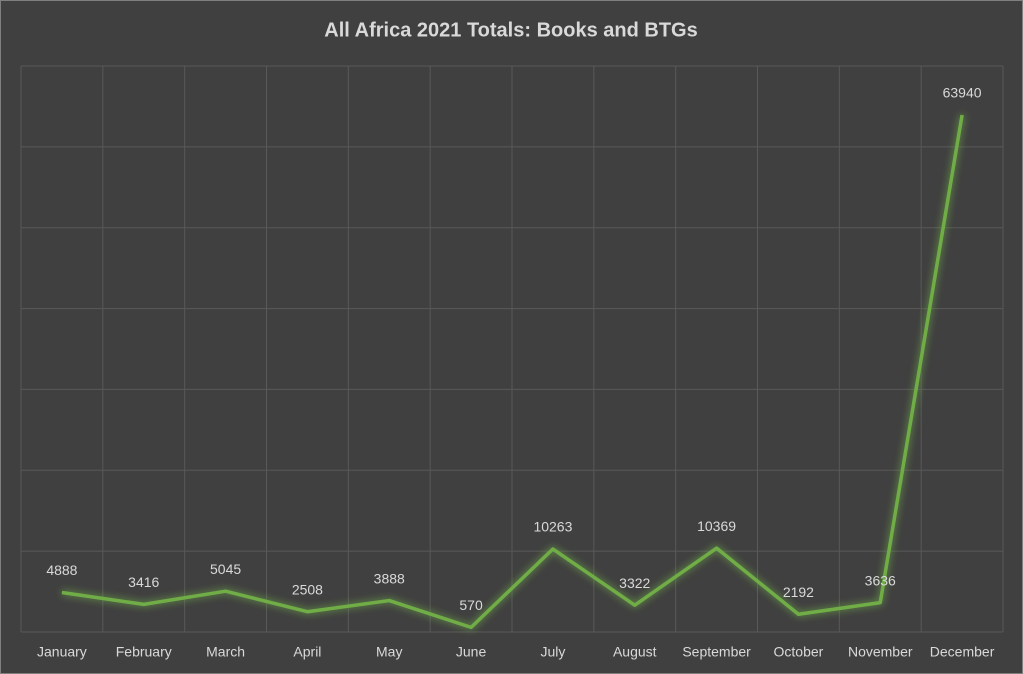 The image size is (1023, 674). Describe the element at coordinates (880, 652) in the screenshot. I see `x-tick-label: November` at that location.